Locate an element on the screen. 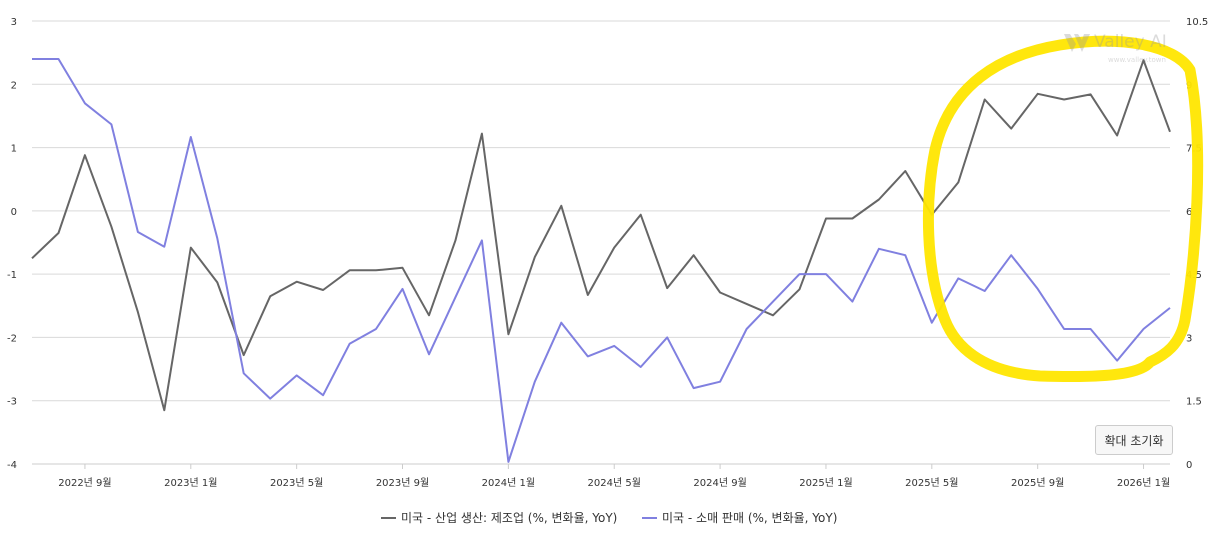 Image resolution: width=1225 pixels, height=537 pixels. x-tick-label: 2025년 5월 is located at coordinates (931, 483).